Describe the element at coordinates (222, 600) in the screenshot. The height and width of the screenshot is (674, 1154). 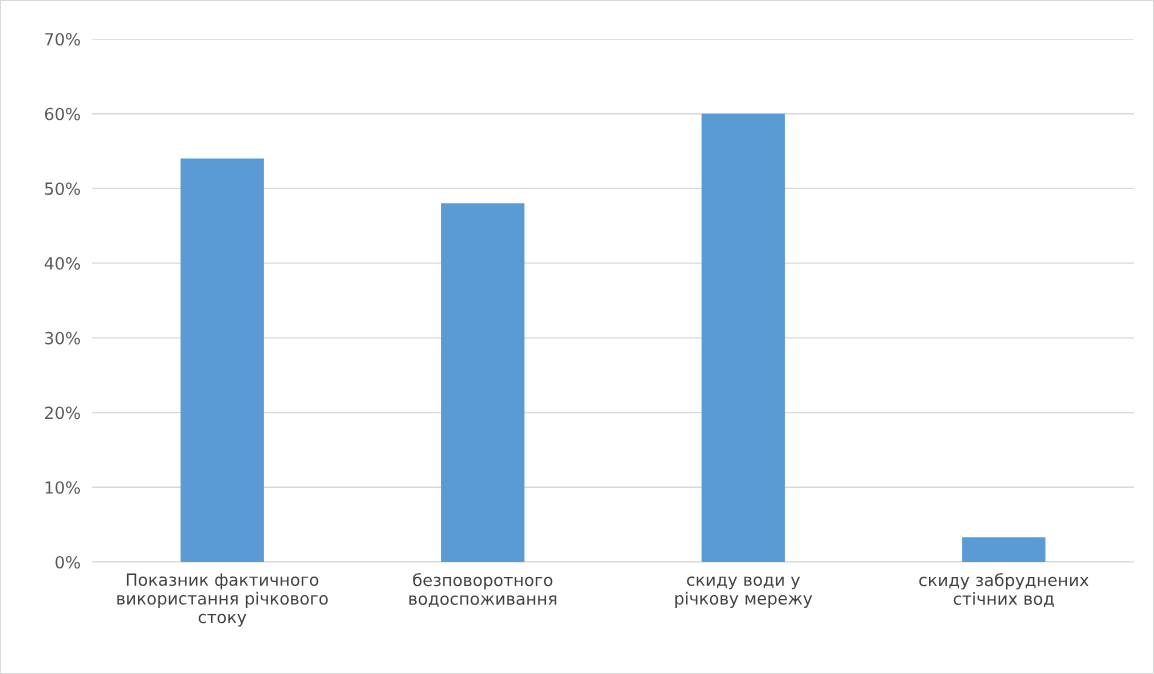
I see `x-tick-label: Показник фактичного використання річкового стоку` at that location.